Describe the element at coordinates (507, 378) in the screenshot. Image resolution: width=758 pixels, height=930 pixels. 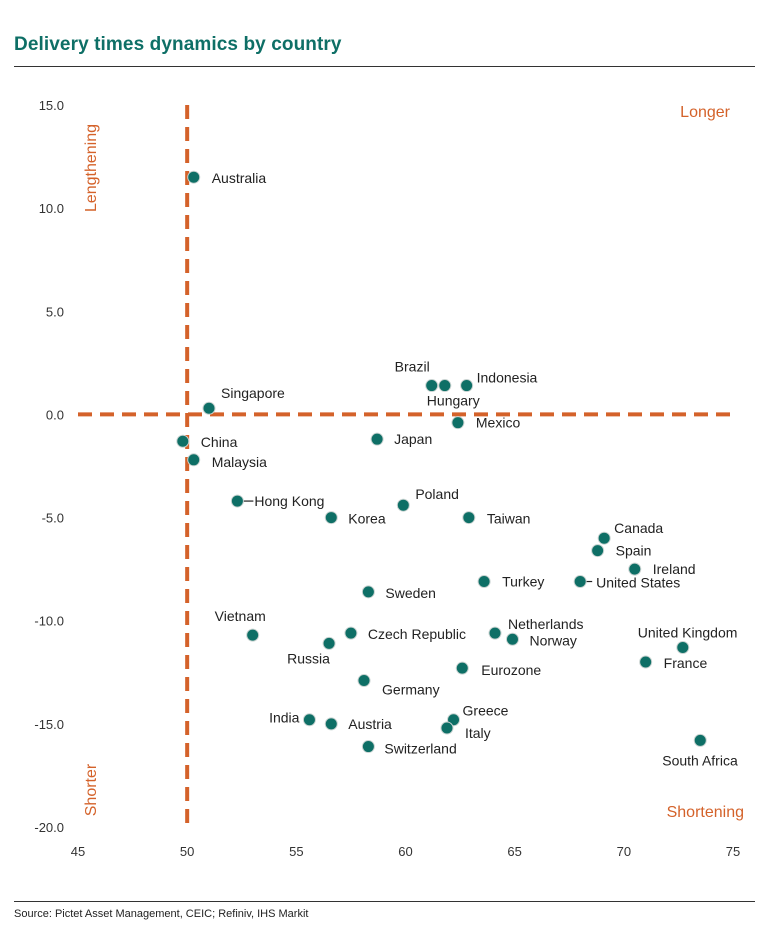
I see `data-point-label: Indonesia` at that location.